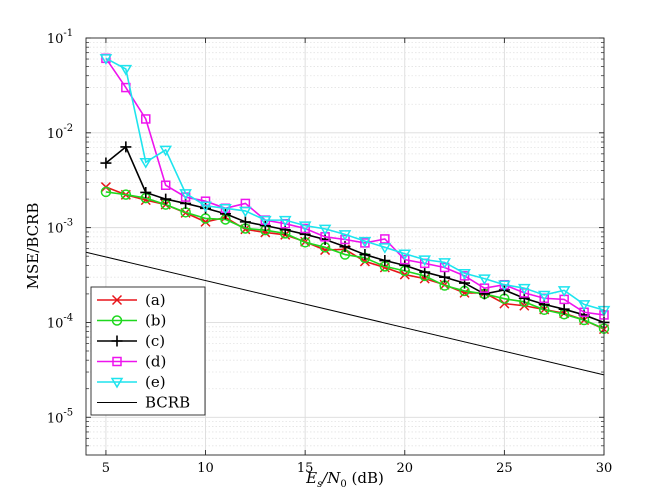  I want to click on x-tick-label: 30, so click(604, 468).